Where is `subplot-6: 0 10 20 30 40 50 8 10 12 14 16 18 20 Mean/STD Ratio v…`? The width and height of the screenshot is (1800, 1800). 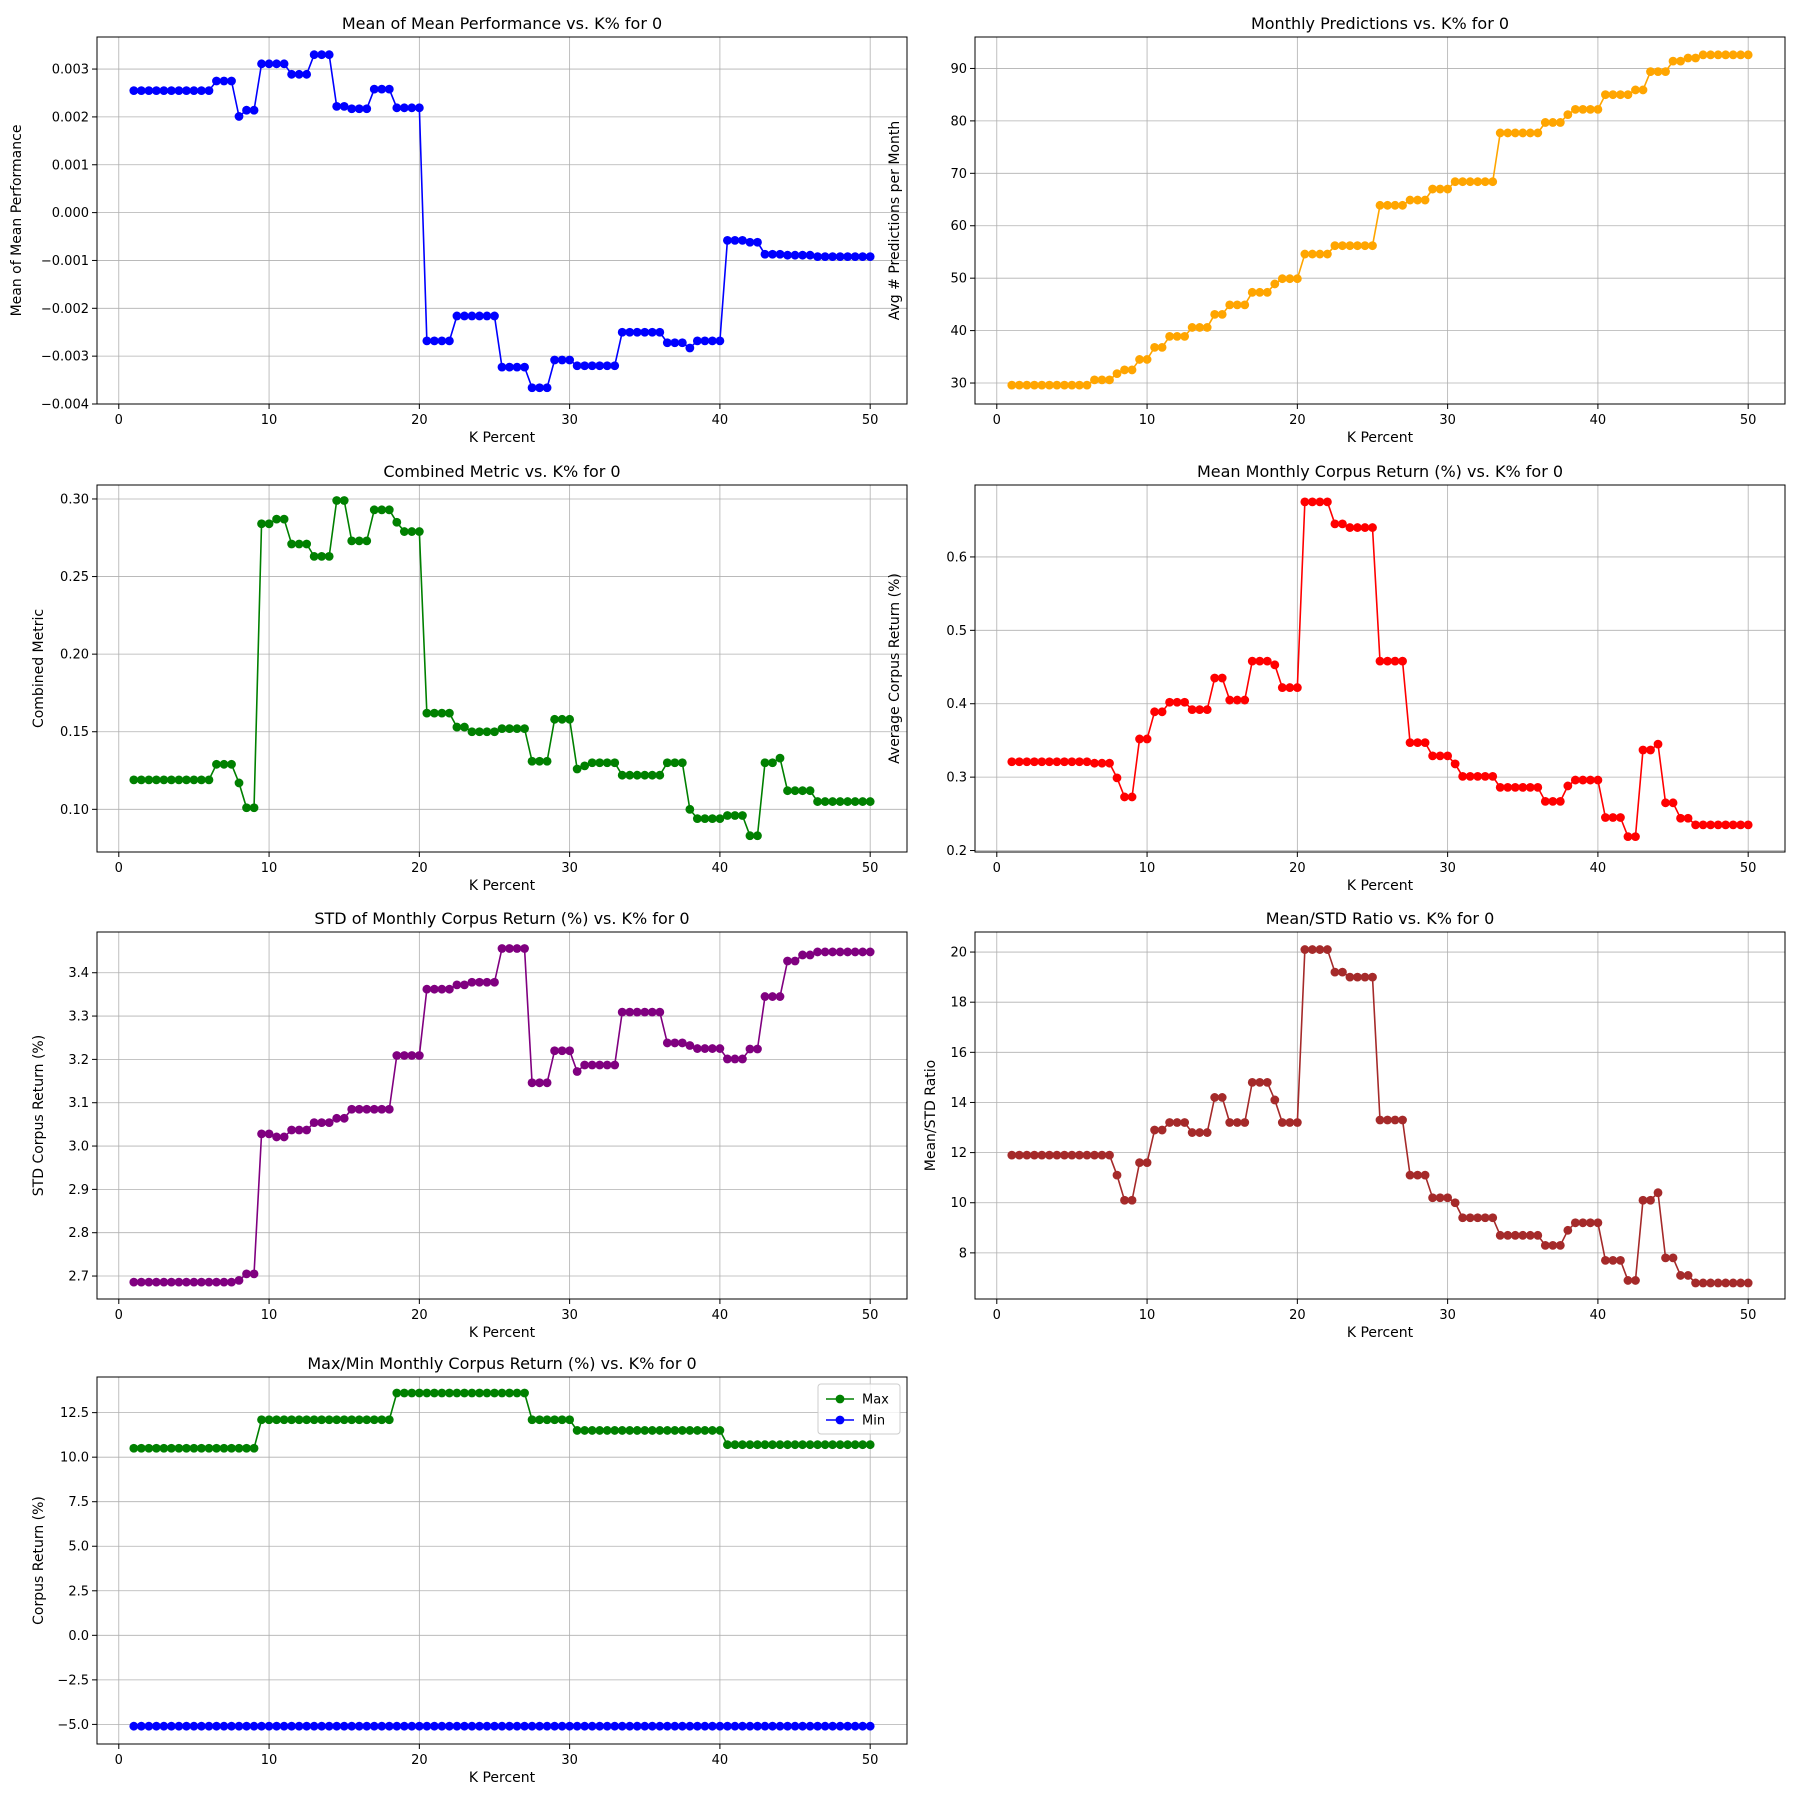 subplot-6: 0 10 20 30 40 50 8 10 12 14 16 18 20 Mean/STD Ratio v… is located at coordinates (1354, 1125).